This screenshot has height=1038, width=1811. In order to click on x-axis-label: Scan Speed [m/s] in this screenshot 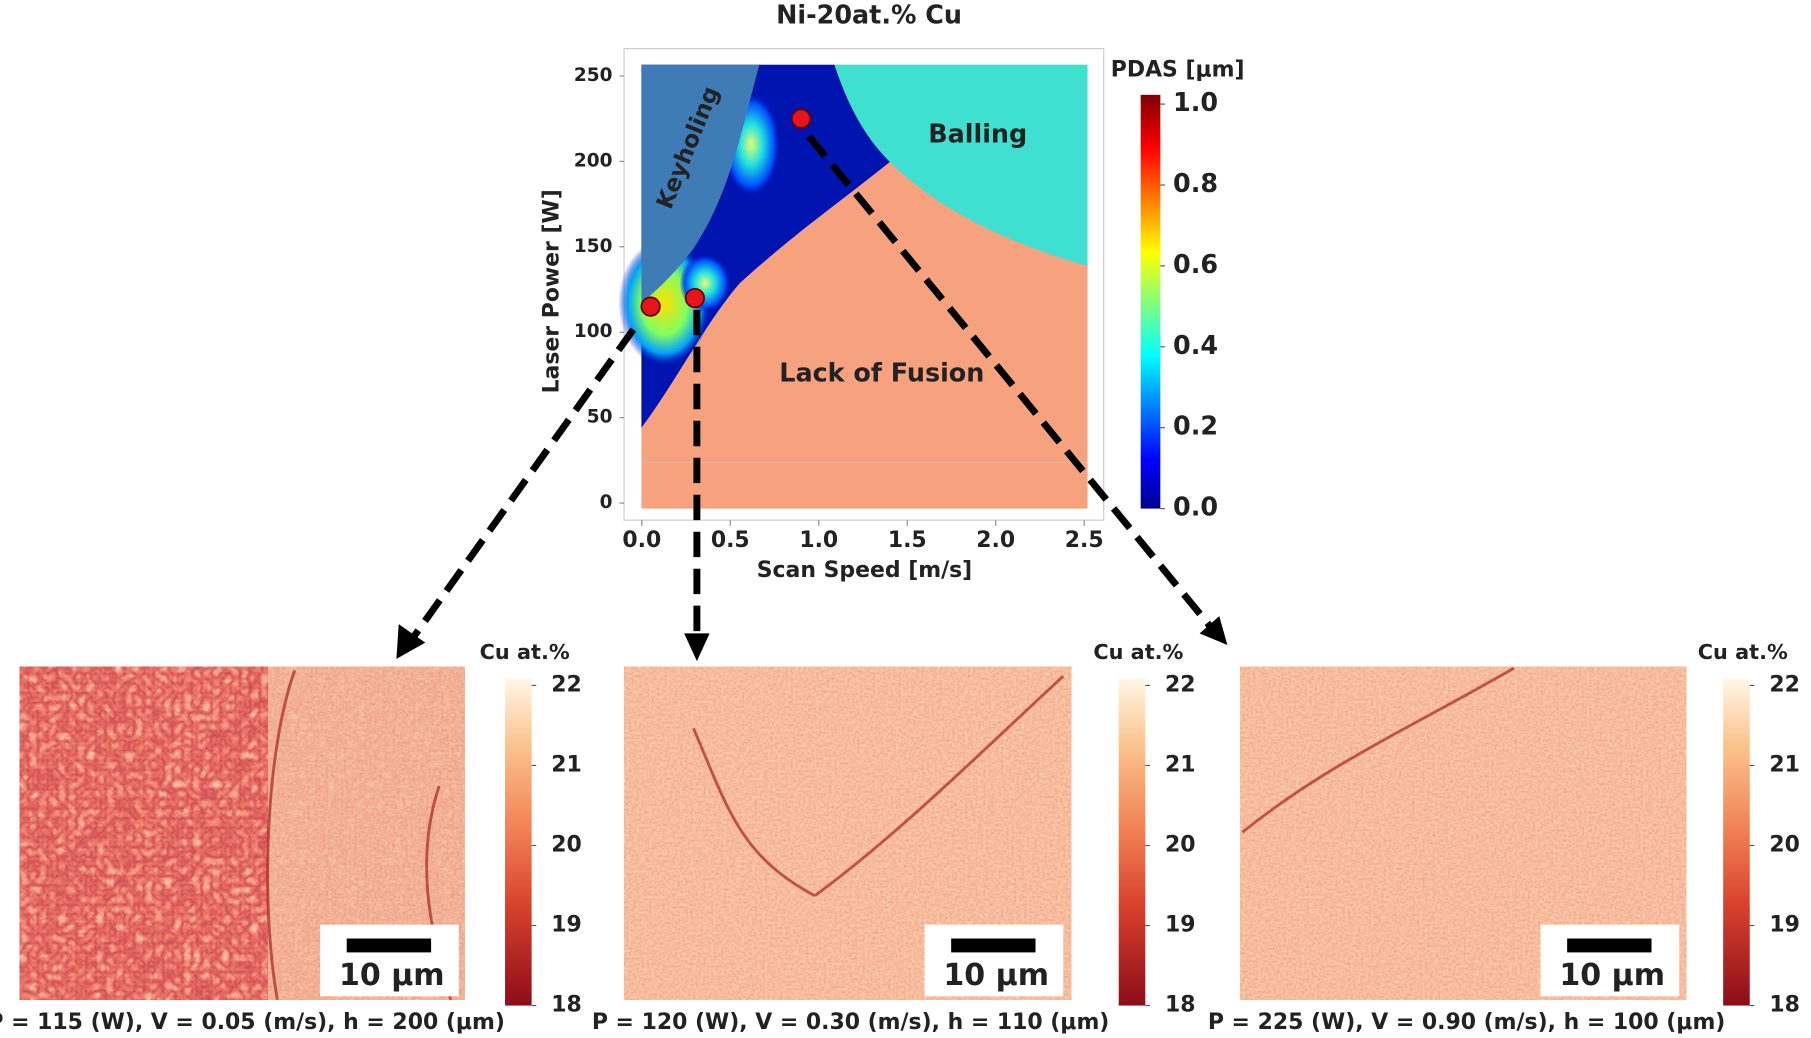, I will do `click(864, 570)`.